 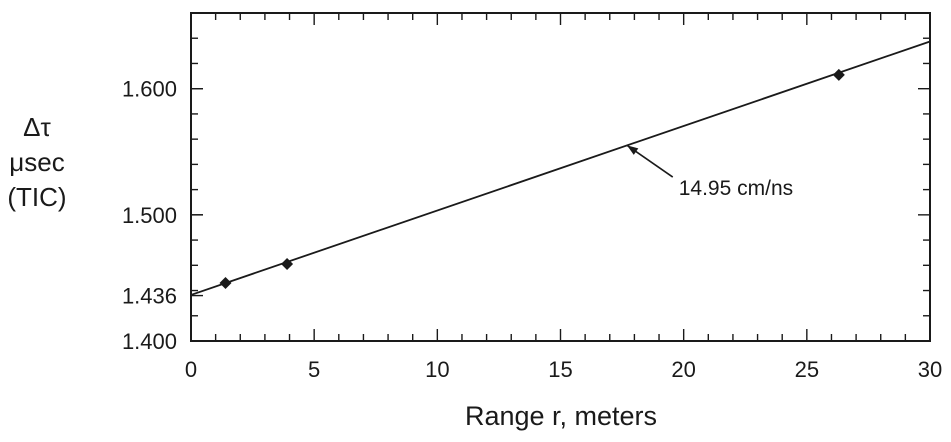 I want to click on x-tick-label: 25, so click(x=807, y=369).